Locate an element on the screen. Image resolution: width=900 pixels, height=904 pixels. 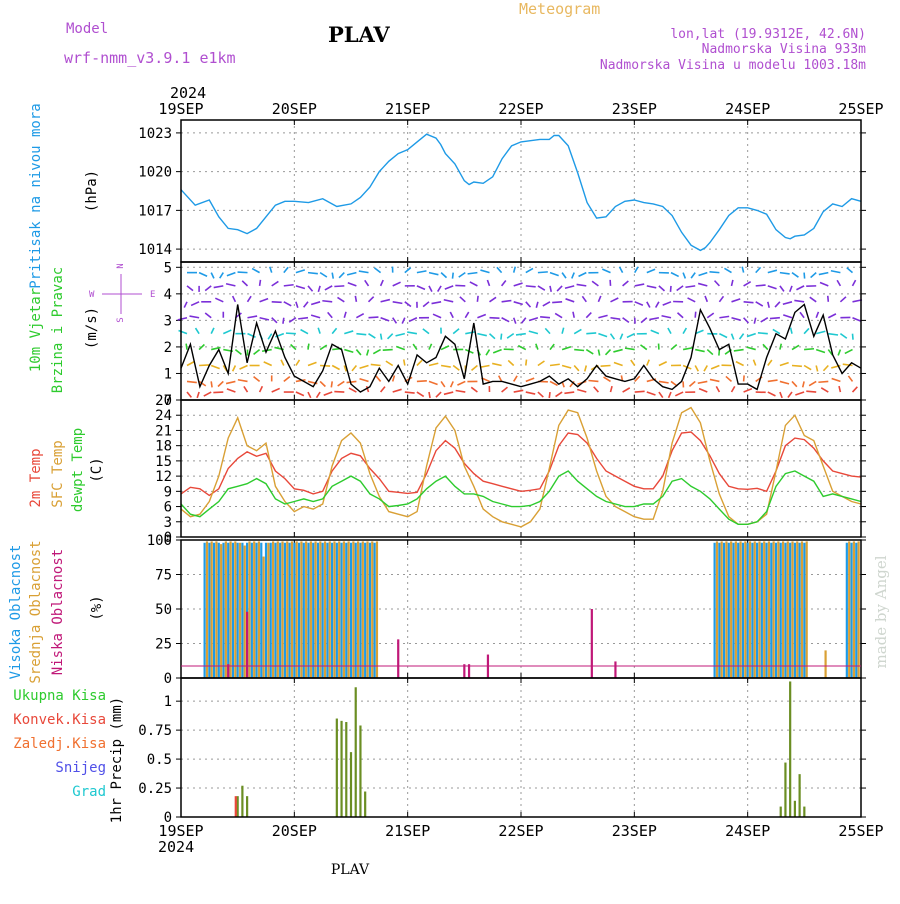
footer-station: PLAV is located at coordinates (350, 870).